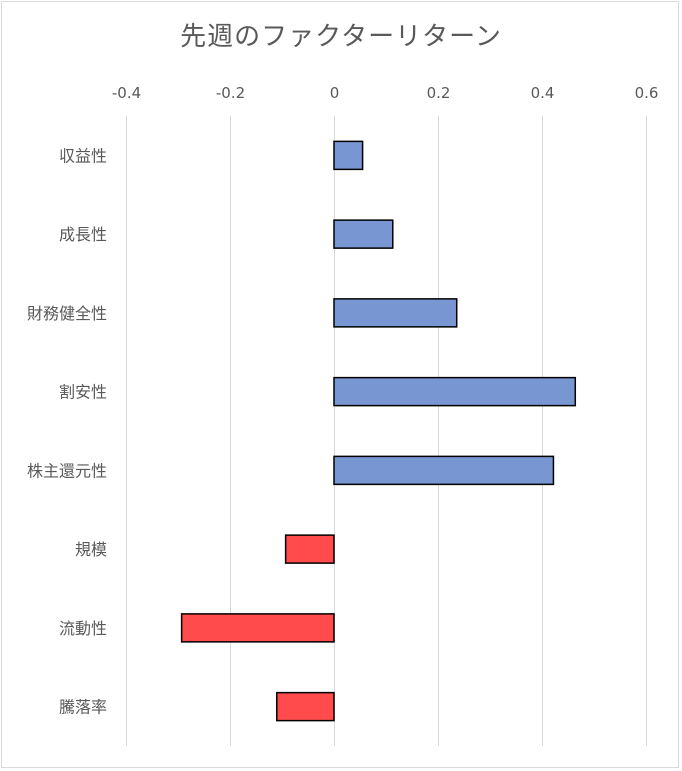  I want to click on category-label: 騰落率, so click(83, 707).